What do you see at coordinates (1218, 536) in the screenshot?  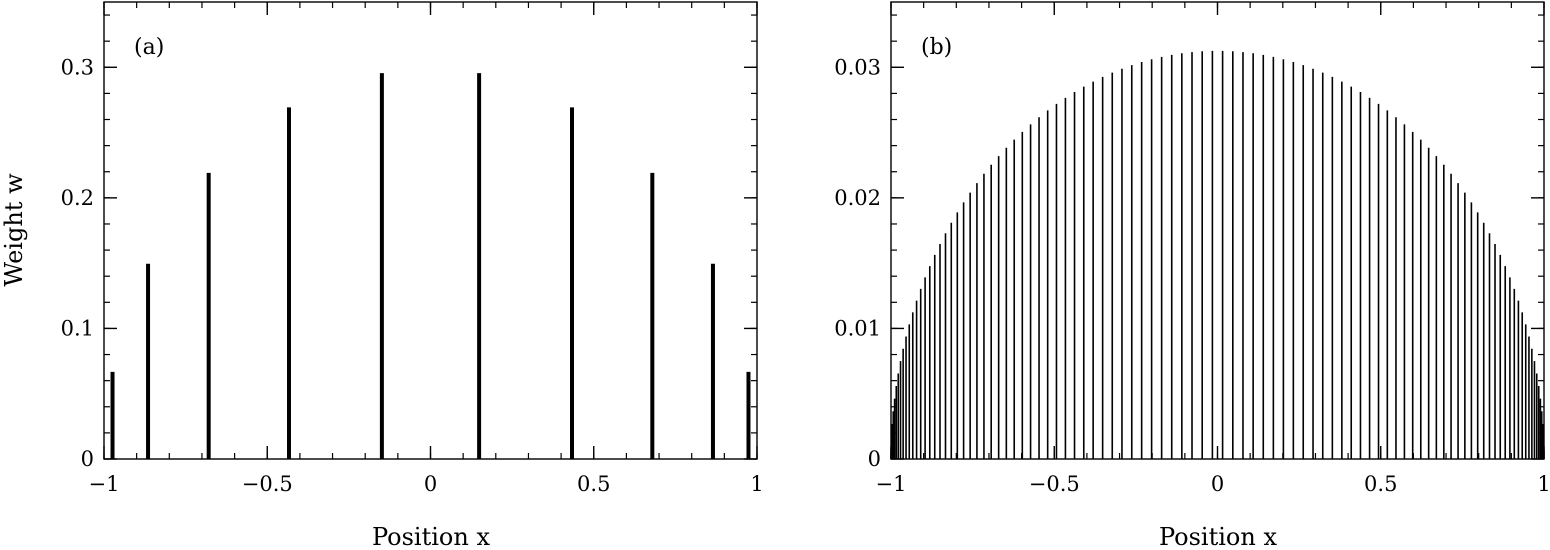 I see `panel-b-x-axis-title: Position x` at bounding box center [1218, 536].